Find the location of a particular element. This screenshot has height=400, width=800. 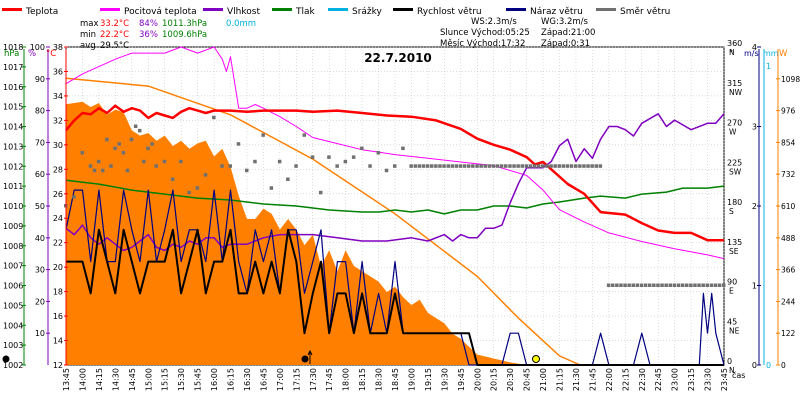

x-tick-label: 16:15 is located at coordinates (231, 379).